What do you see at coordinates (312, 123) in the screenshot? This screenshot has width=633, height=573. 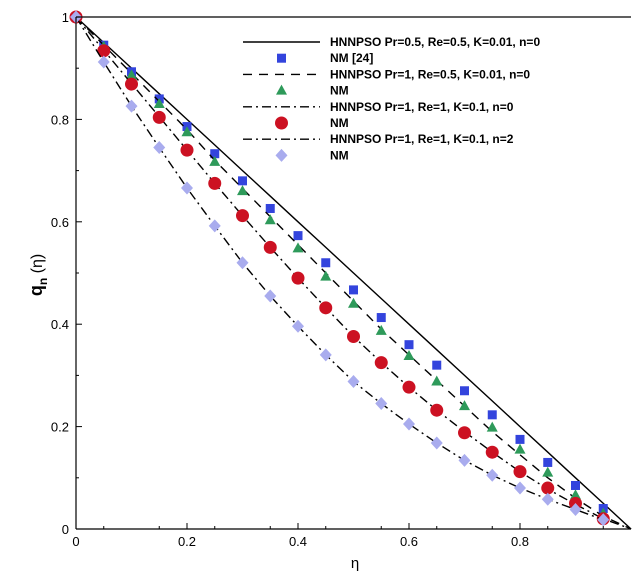 I see `legend-entry-5: NM` at bounding box center [312, 123].